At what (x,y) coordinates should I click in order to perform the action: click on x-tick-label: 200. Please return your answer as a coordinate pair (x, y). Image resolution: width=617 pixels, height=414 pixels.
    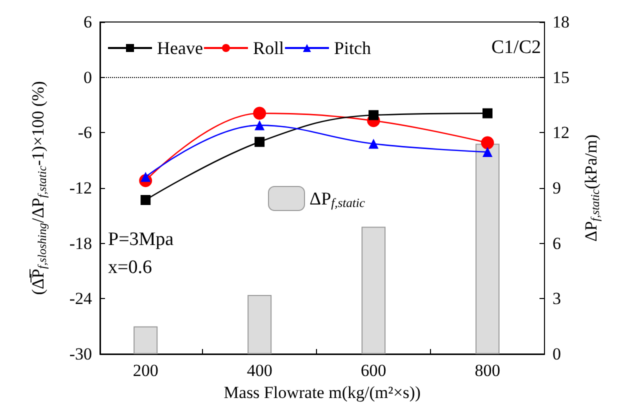
    Looking at the image, I should click on (145, 370).